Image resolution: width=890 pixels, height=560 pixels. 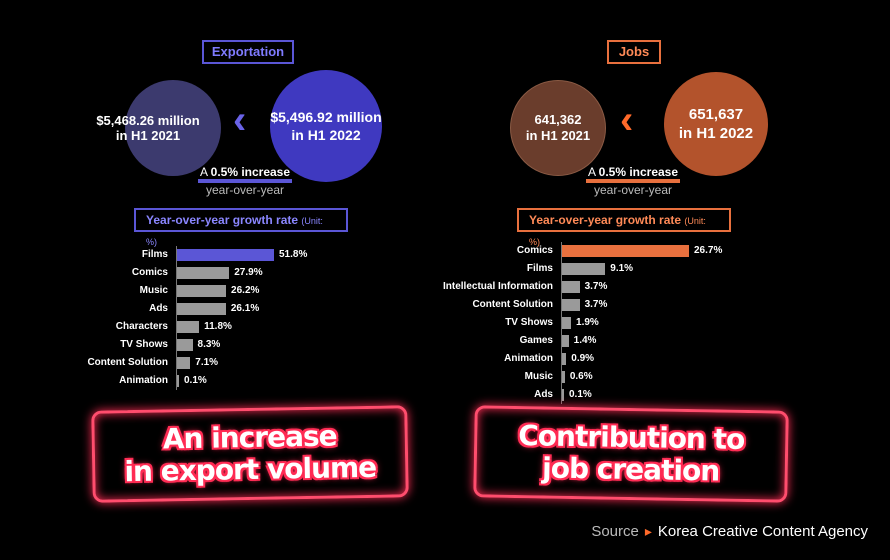 I want to click on jobs-bar-row: Content Solution 3.7%, so click(x=590, y=305).